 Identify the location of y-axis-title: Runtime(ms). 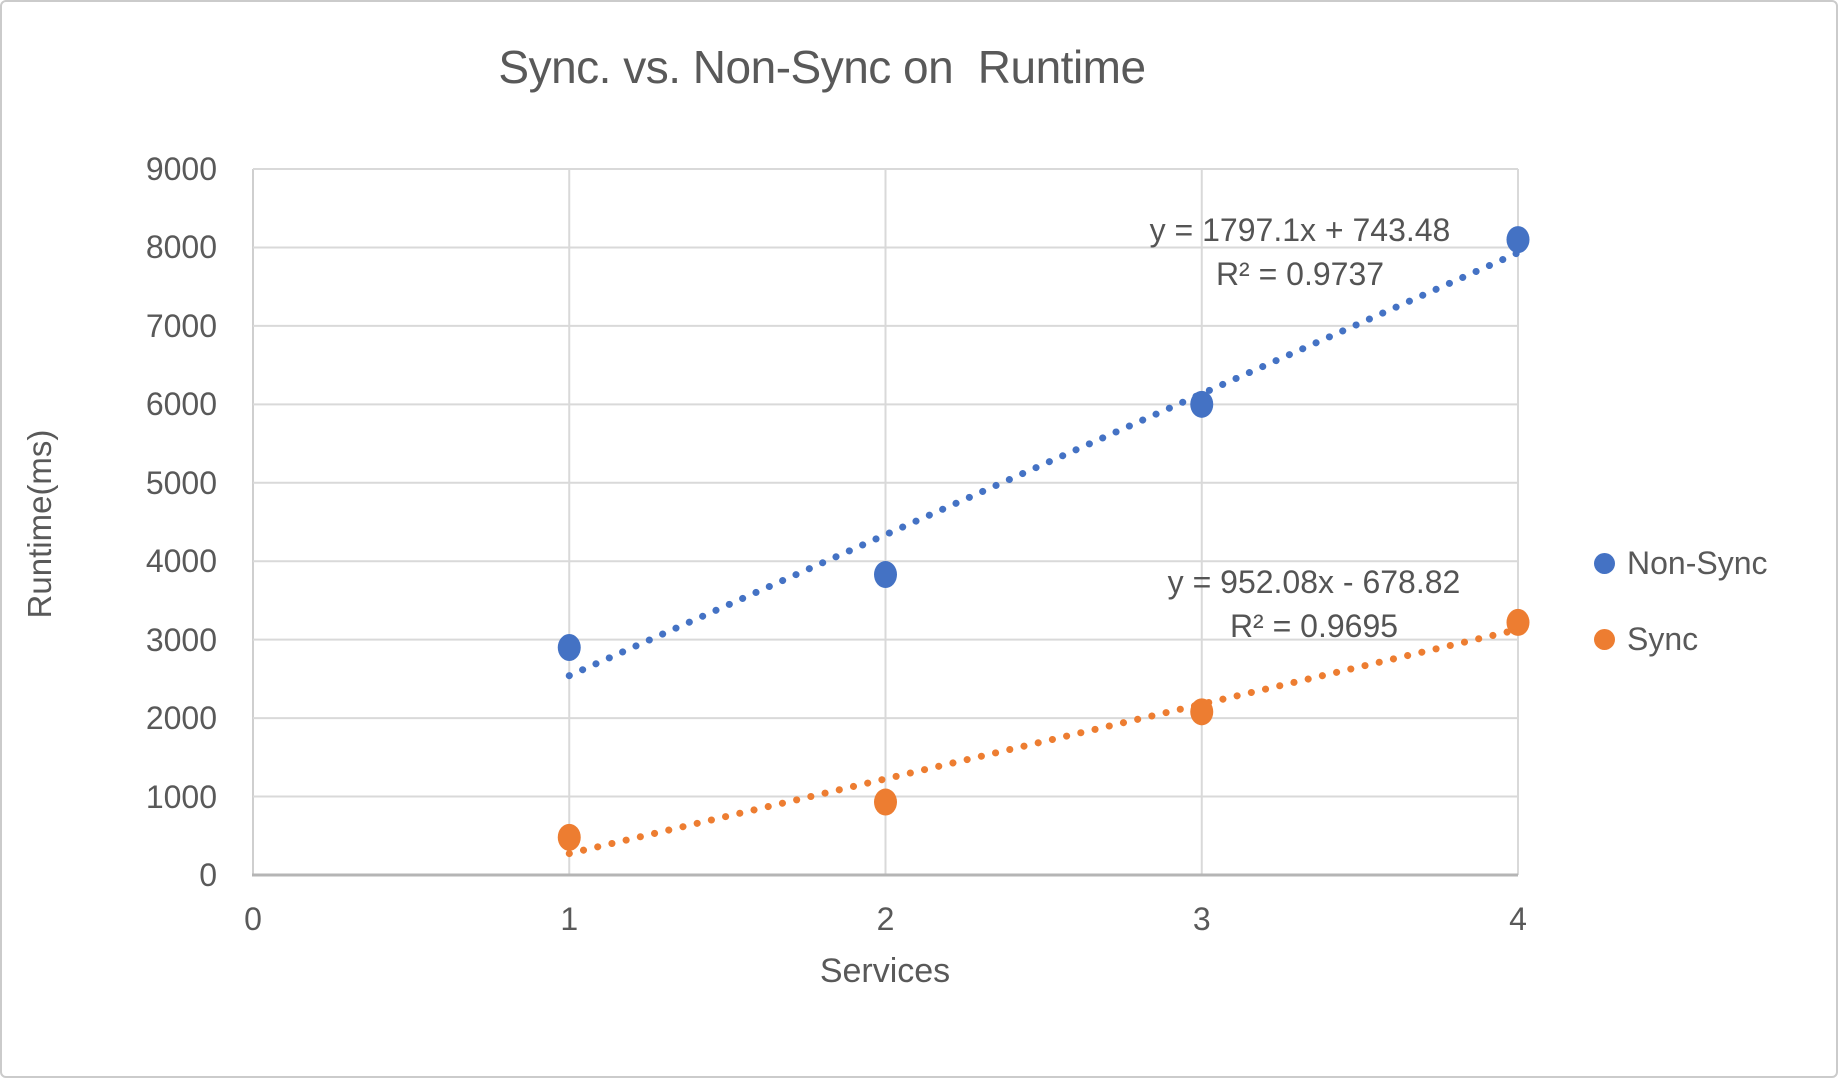
(39, 524).